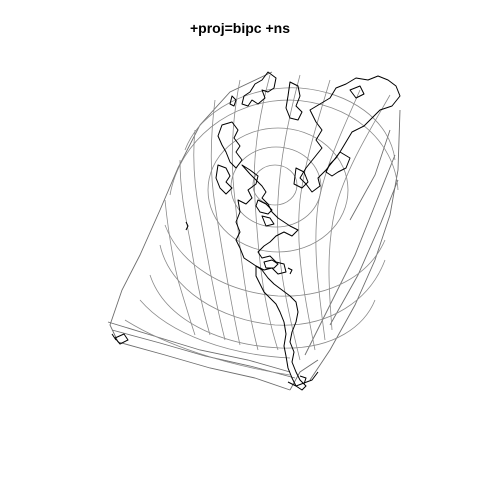 The height and width of the screenshot is (480, 480). I want to click on asia-coast, so click(350, 134).